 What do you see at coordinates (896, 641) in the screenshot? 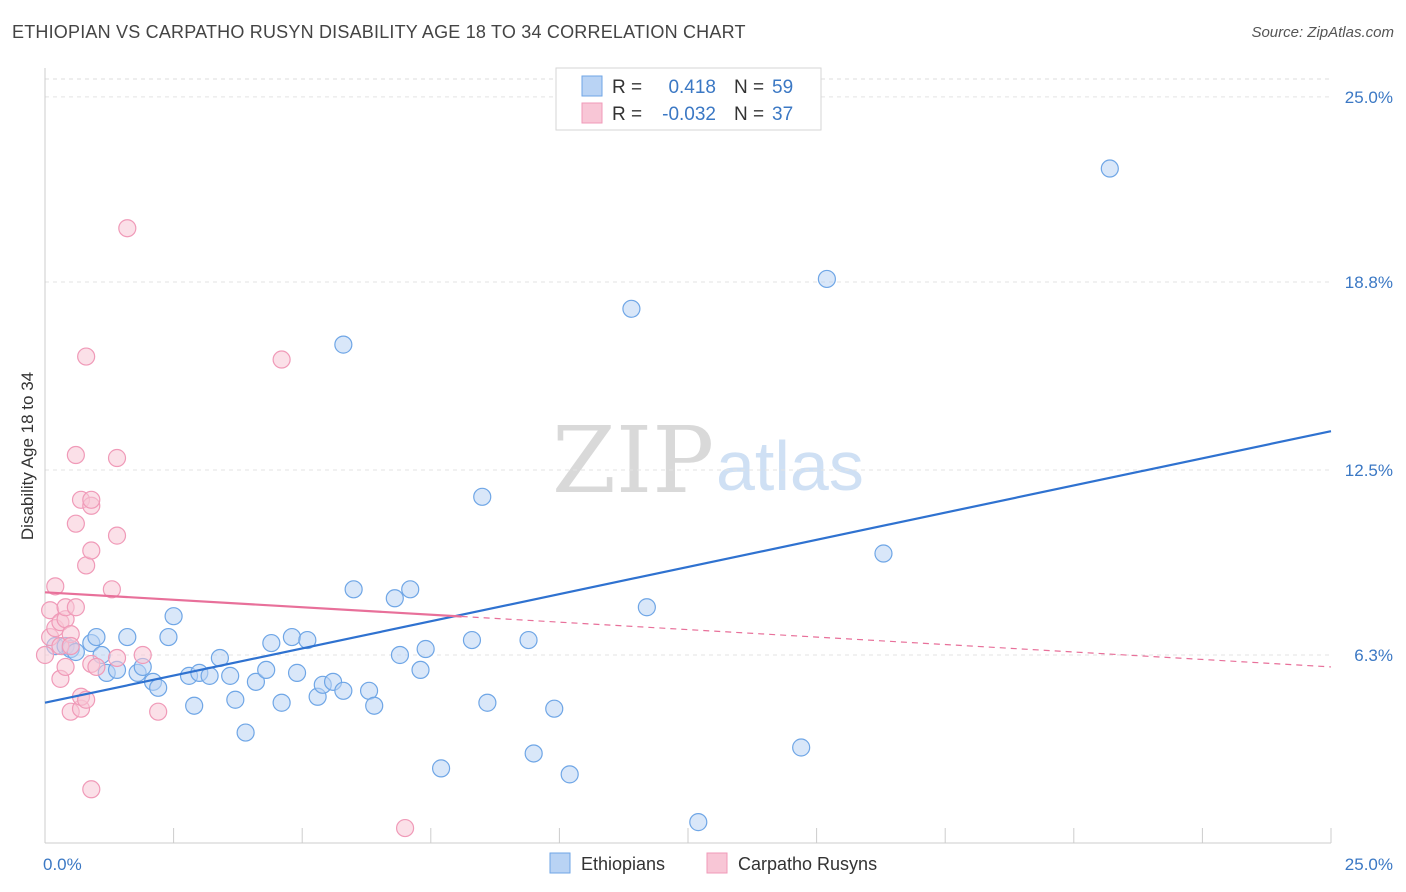
I see `trendline-rusyns-dashed` at bounding box center [896, 641].